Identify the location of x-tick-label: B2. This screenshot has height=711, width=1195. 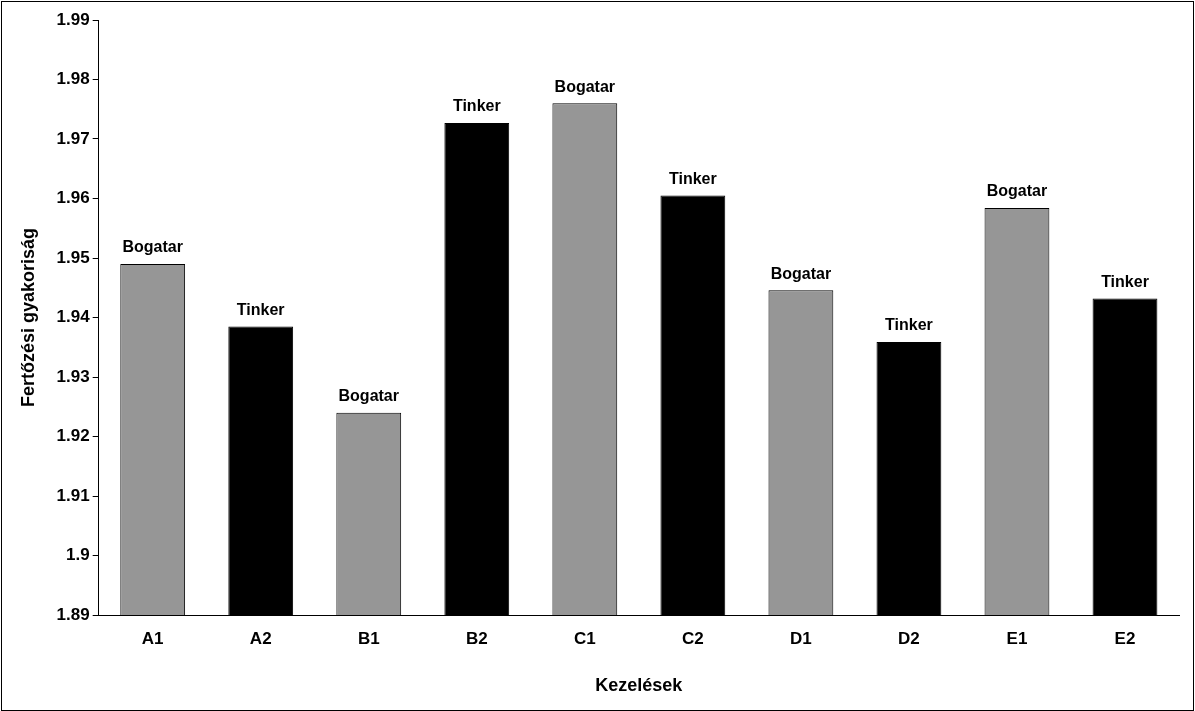
(476, 638).